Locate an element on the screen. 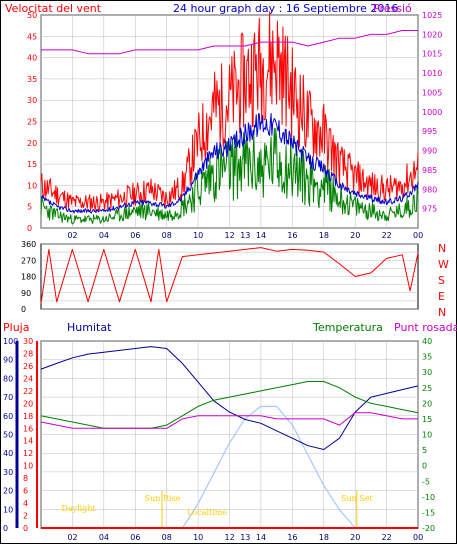  environment-x-tick: 18 is located at coordinates (324, 537).